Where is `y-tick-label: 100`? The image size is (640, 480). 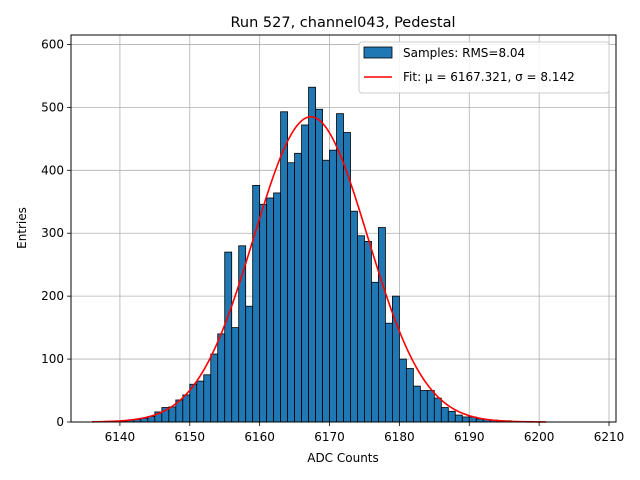 y-tick-label: 100 is located at coordinates (52, 359).